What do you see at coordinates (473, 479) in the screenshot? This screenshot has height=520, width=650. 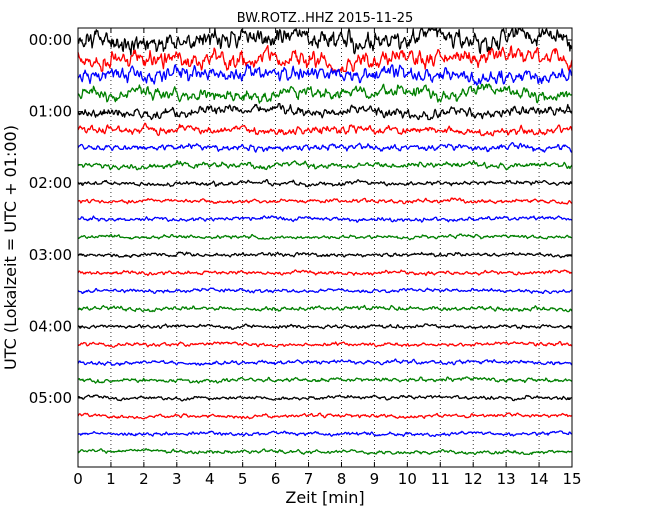 I see `x-tick-label: 12` at bounding box center [473, 479].